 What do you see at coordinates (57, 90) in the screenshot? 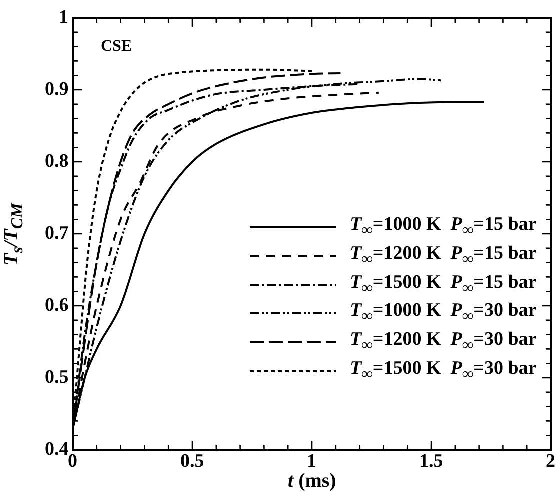
I see `y-tick-label: 0.9` at bounding box center [57, 90].